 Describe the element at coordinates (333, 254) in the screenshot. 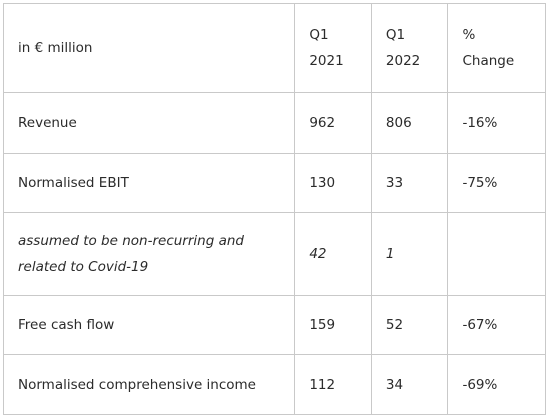

I see `q1-2021-value: 42` at that location.